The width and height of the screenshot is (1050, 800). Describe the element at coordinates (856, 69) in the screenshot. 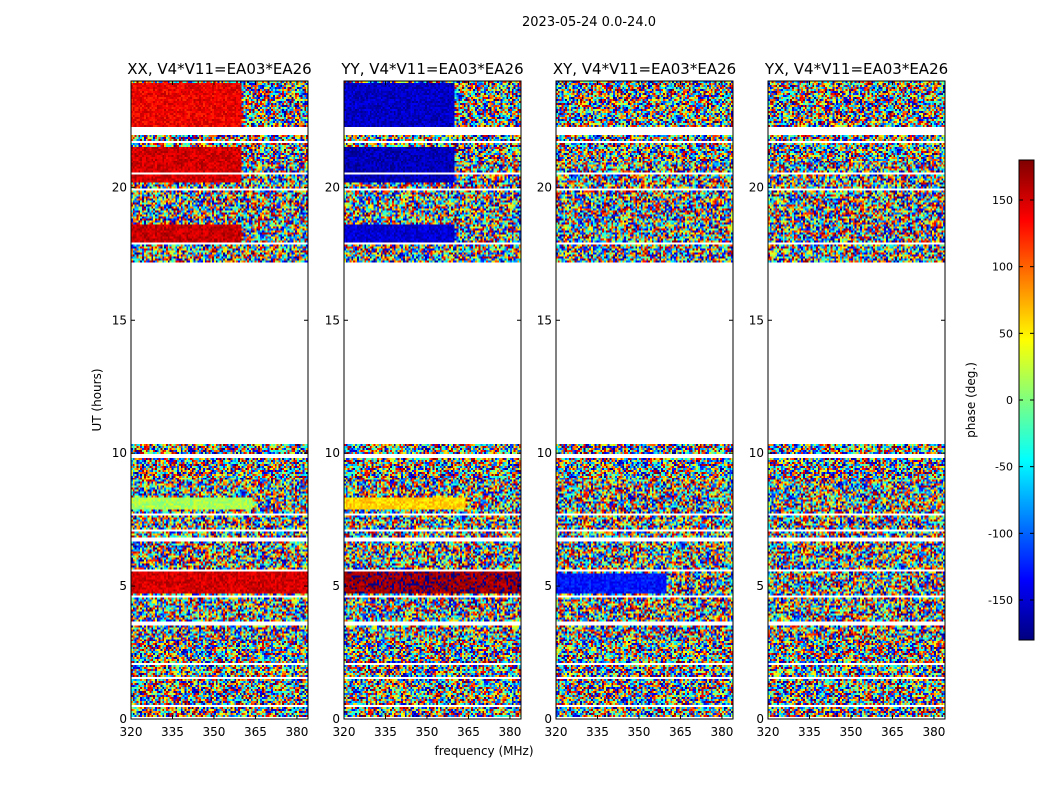

I see `panel-title: YX, V4*V11=EA03*EA26` at that location.